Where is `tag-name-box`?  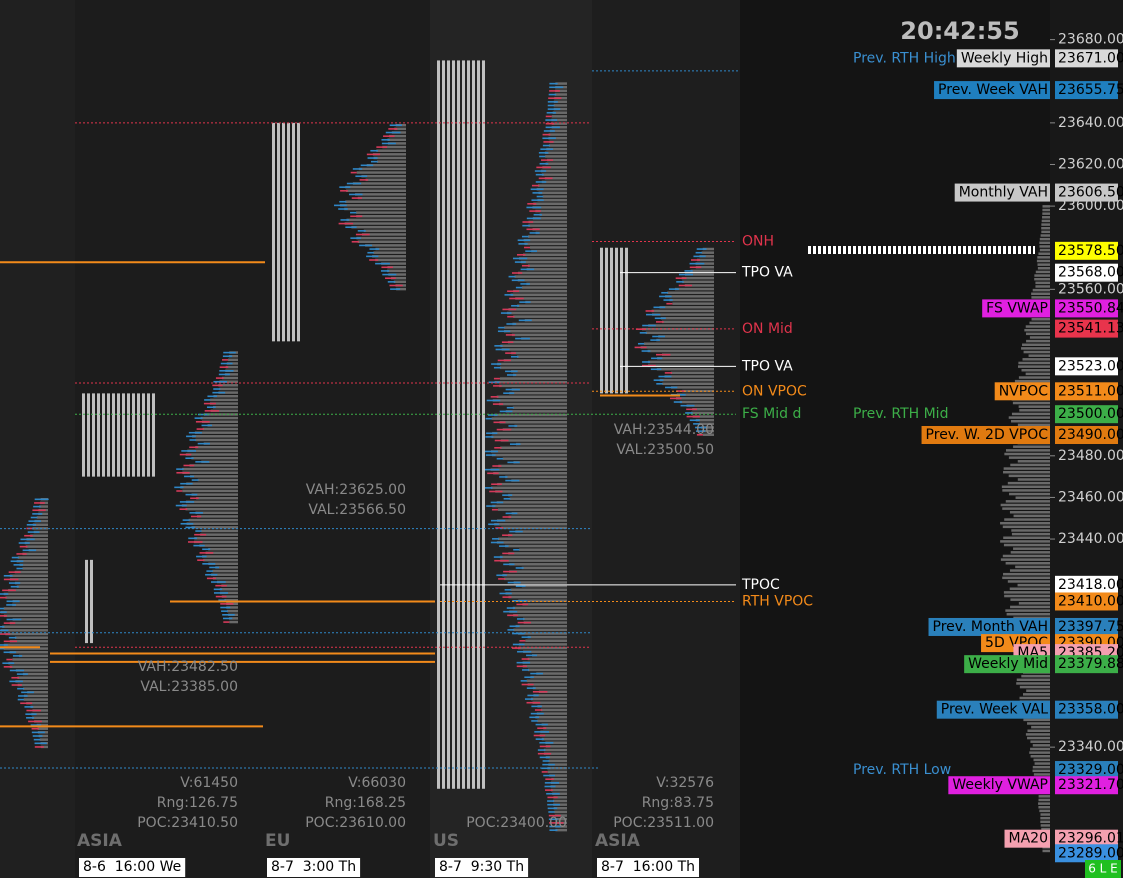
tag-name-box is located at coordinates (1027, 838).